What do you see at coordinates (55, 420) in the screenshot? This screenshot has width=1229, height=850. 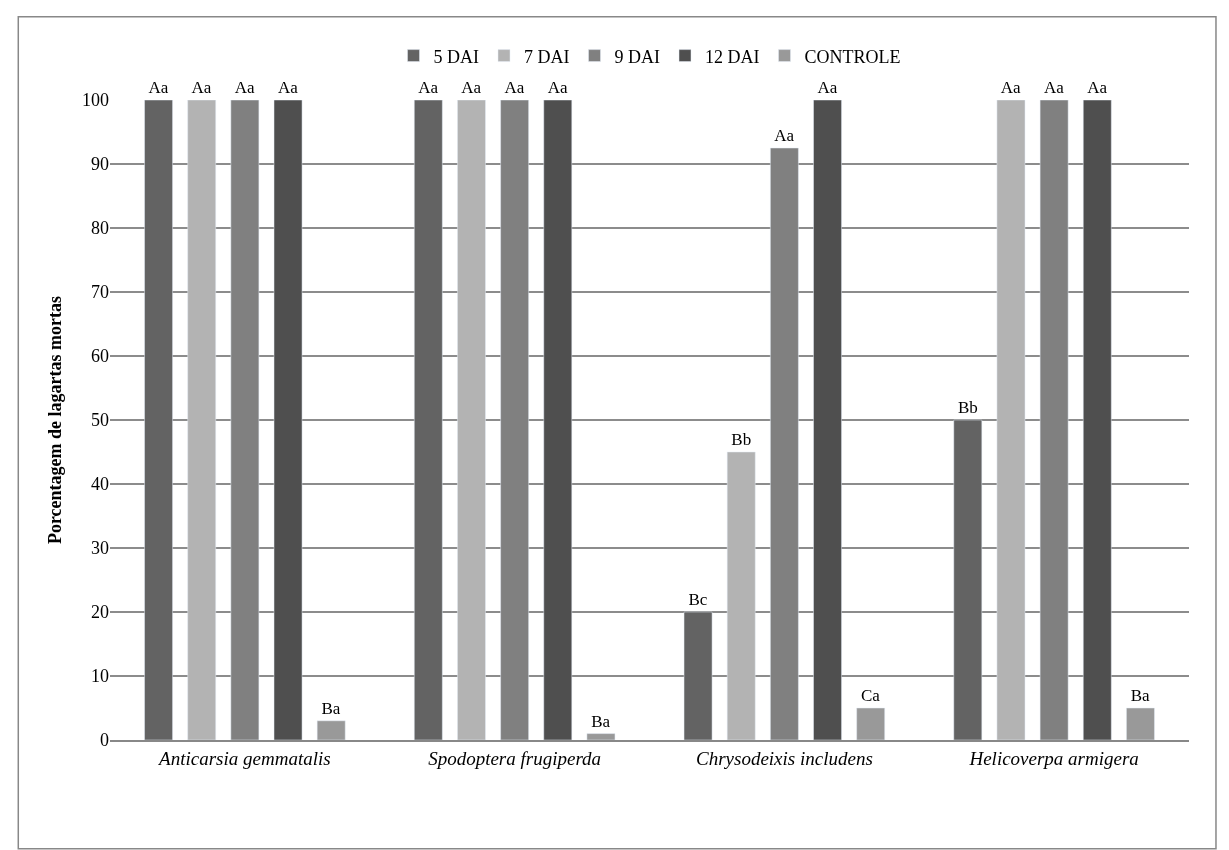 I see `y-axis-title: Porcentagem de lagartas mortas` at bounding box center [55, 420].